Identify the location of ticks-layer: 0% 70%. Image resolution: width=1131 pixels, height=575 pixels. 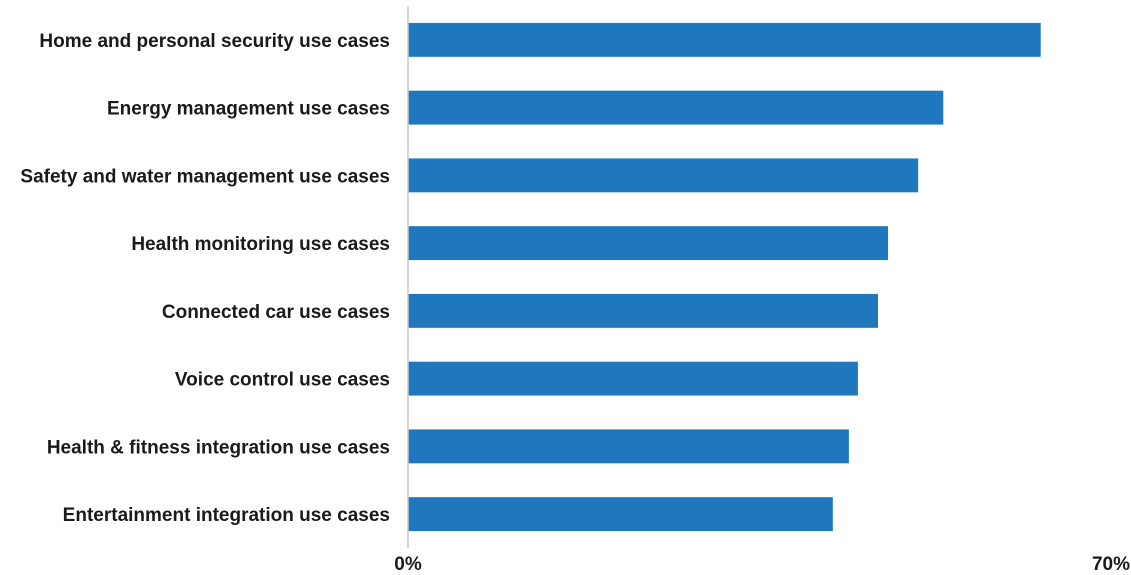
(762, 564).